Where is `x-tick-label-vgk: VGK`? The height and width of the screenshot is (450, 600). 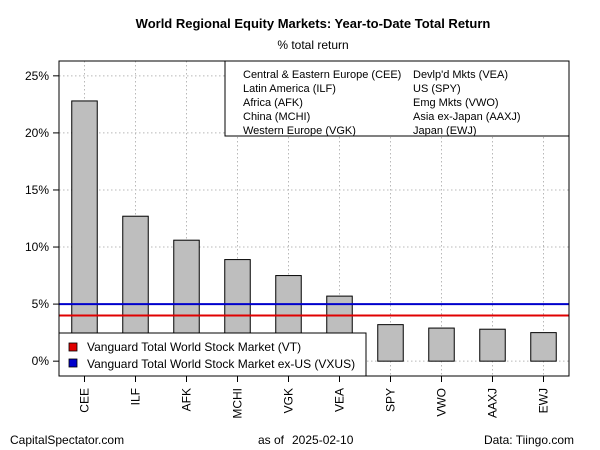 x-tick-label-vgk: VGK is located at coordinates (289, 400).